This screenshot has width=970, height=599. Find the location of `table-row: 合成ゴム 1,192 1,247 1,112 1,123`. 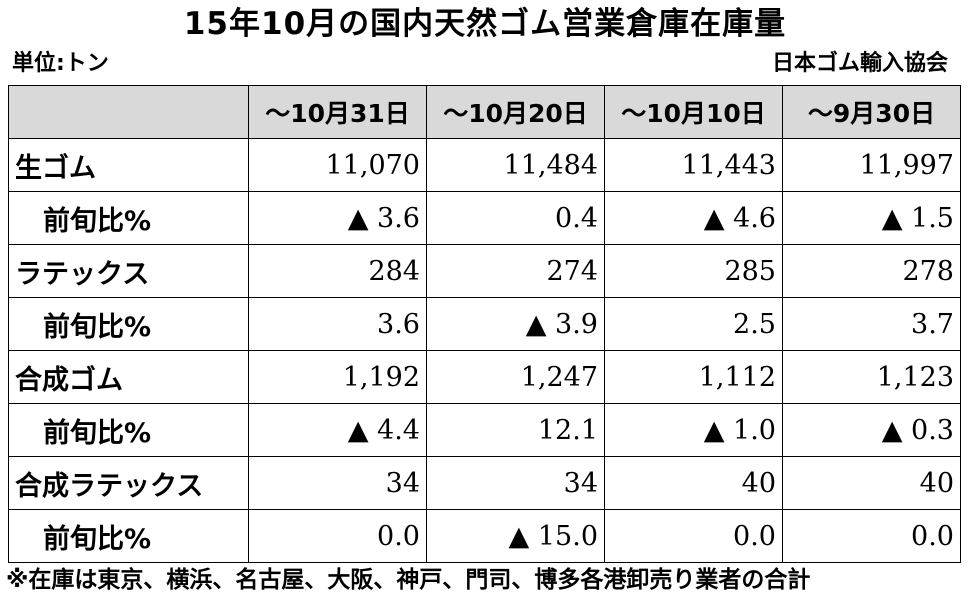

table-row: 合成ゴム 1,192 1,247 1,112 1,123 is located at coordinates (484, 377).